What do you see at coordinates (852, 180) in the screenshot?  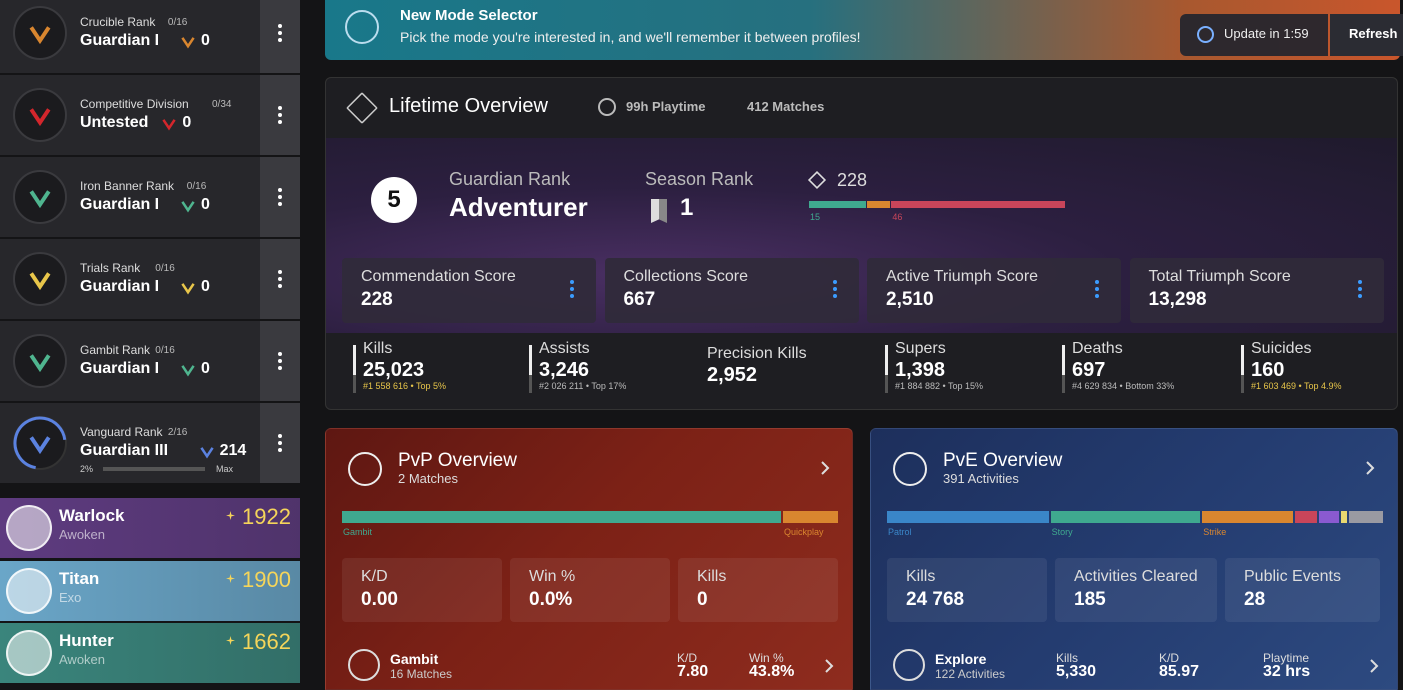 I see `triumph-value: 228` at bounding box center [852, 180].